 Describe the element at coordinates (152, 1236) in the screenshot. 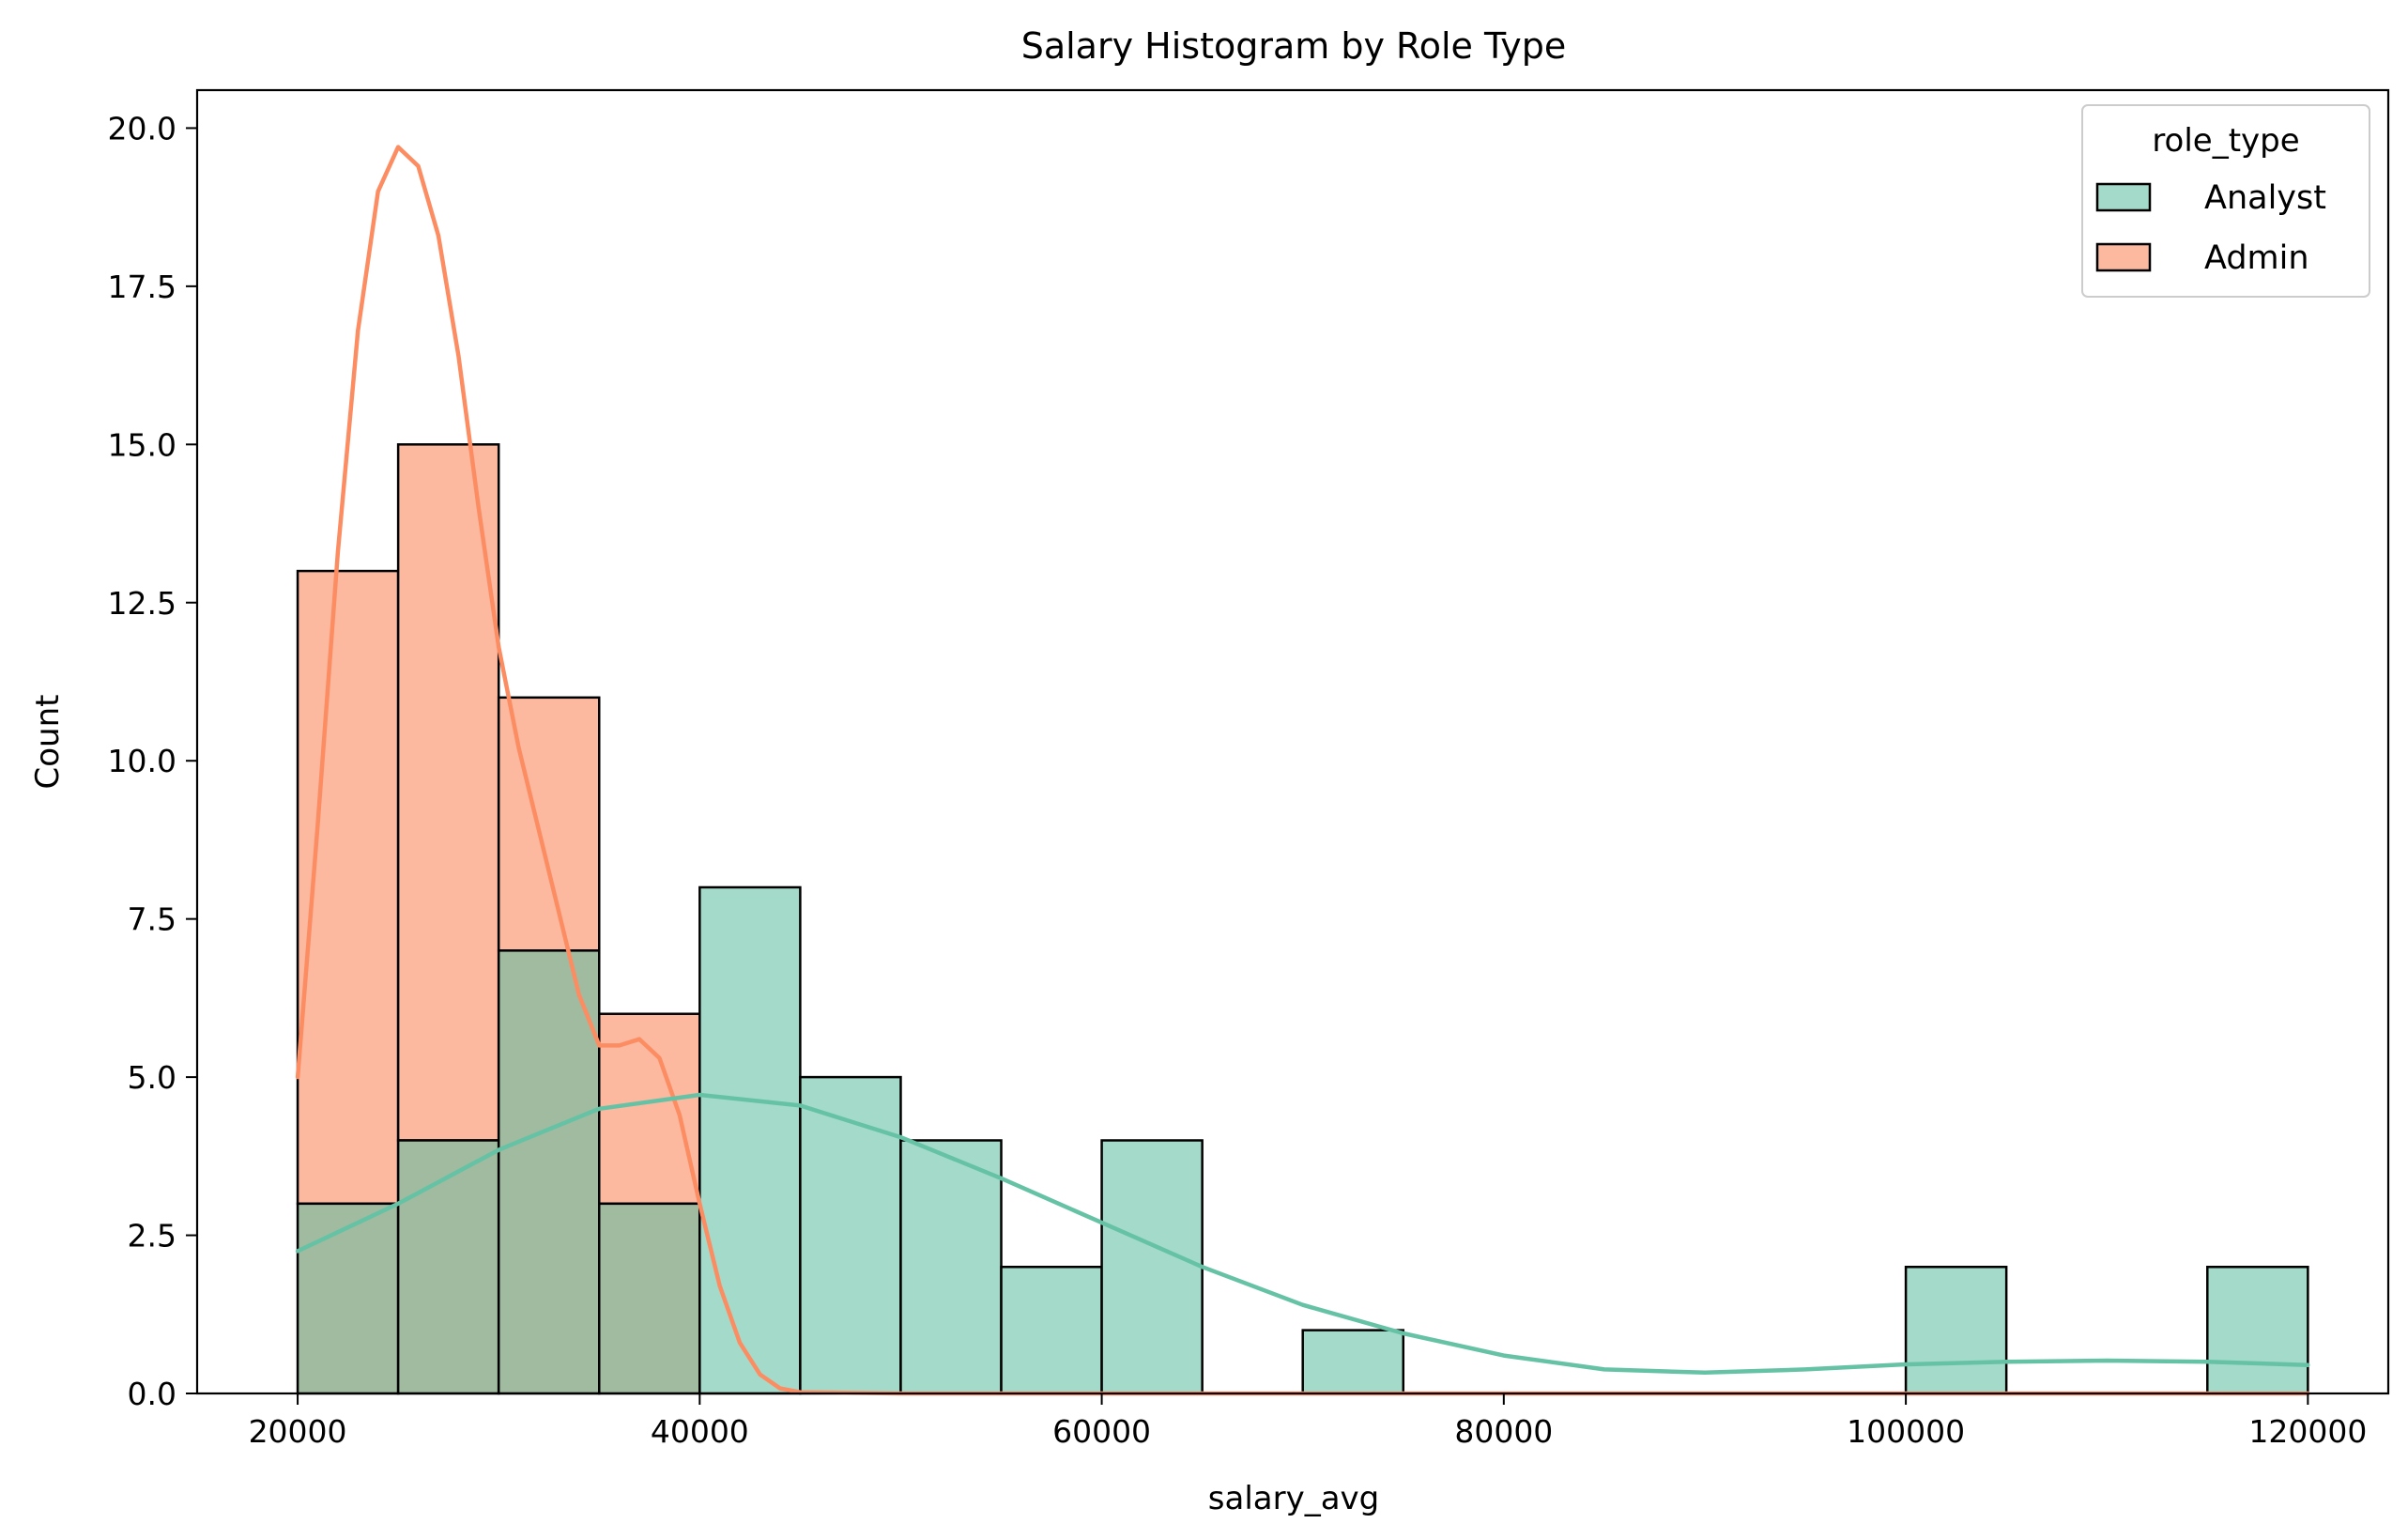

I see `y-tick-label: 2.5` at that location.